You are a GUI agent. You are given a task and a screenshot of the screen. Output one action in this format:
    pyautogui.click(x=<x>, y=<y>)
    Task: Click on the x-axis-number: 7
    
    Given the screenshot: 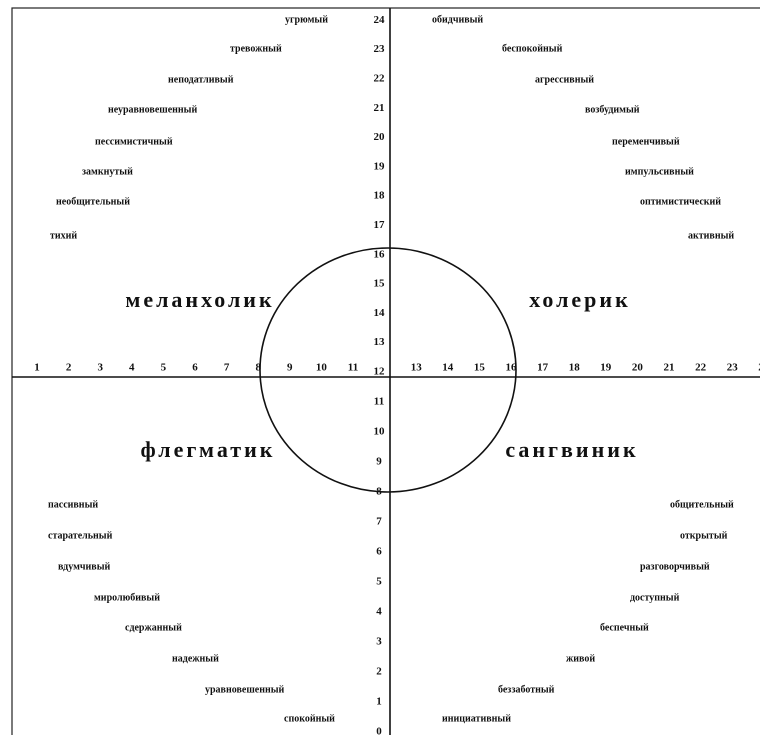 What is the action you would take?
    pyautogui.click(x=227, y=368)
    